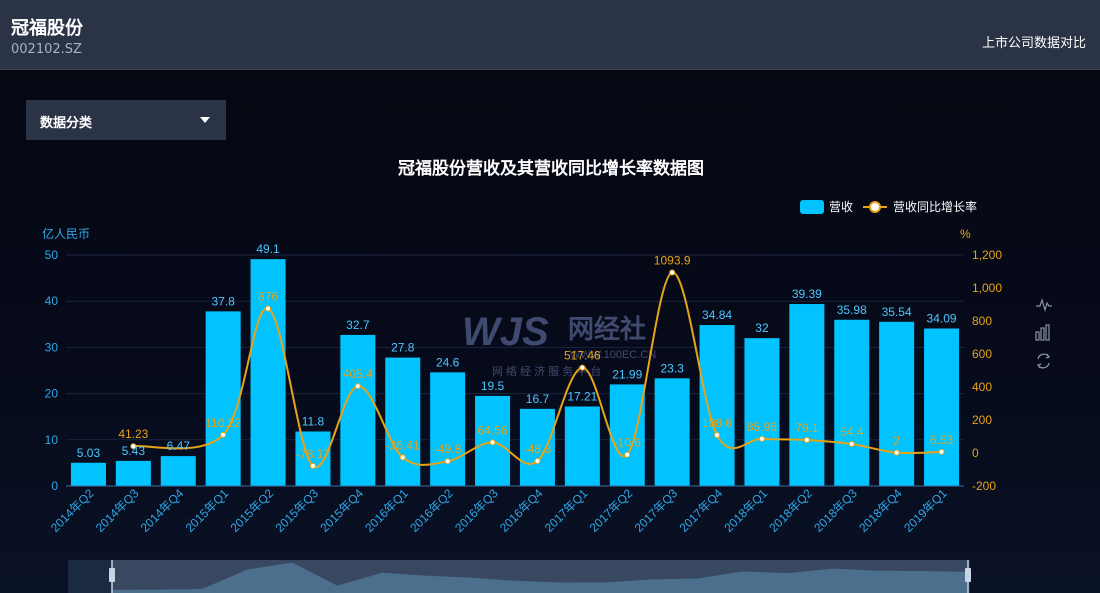 The height and width of the screenshot is (593, 1100). Describe the element at coordinates (942, 319) in the screenshot. I see `bar-value-label: 34.09` at that location.